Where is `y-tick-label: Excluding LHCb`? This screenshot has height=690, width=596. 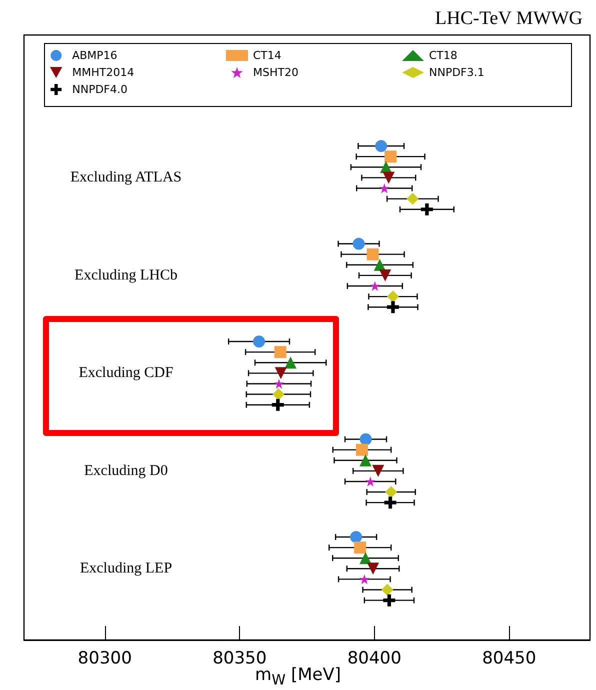 y-tick-label: Excluding LHCb is located at coordinates (126, 275).